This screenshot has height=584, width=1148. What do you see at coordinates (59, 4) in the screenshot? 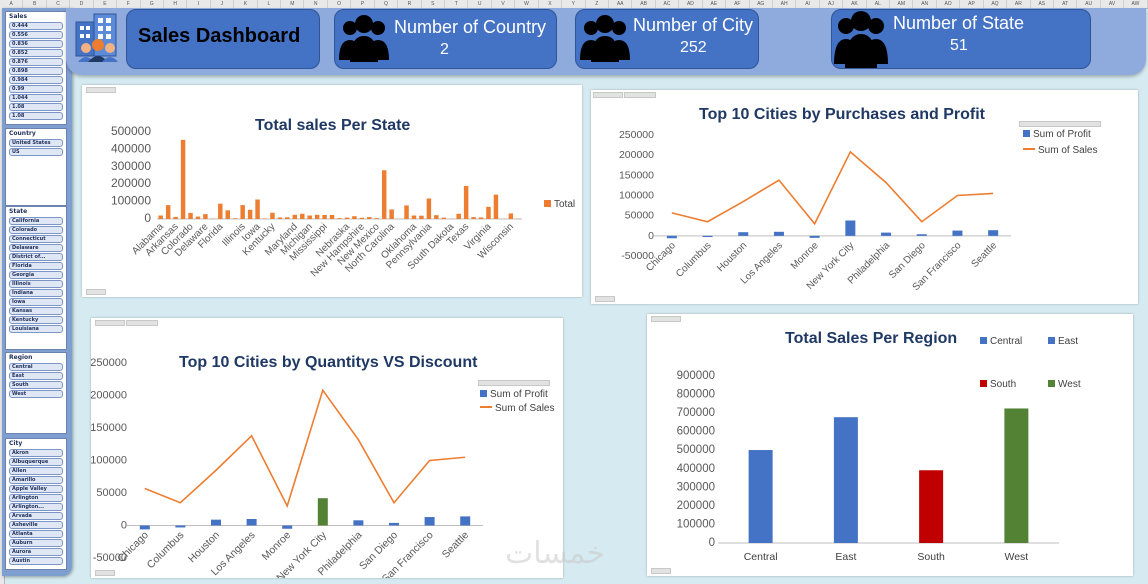
I see `column-header: C` at bounding box center [59, 4].